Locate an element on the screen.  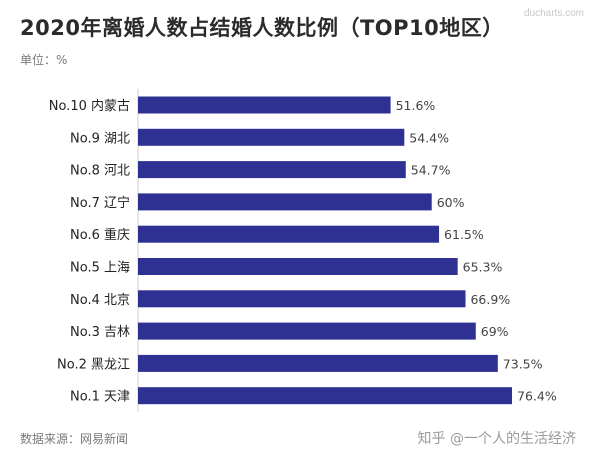
category-label: No.3 吉林 is located at coordinates (100, 332).